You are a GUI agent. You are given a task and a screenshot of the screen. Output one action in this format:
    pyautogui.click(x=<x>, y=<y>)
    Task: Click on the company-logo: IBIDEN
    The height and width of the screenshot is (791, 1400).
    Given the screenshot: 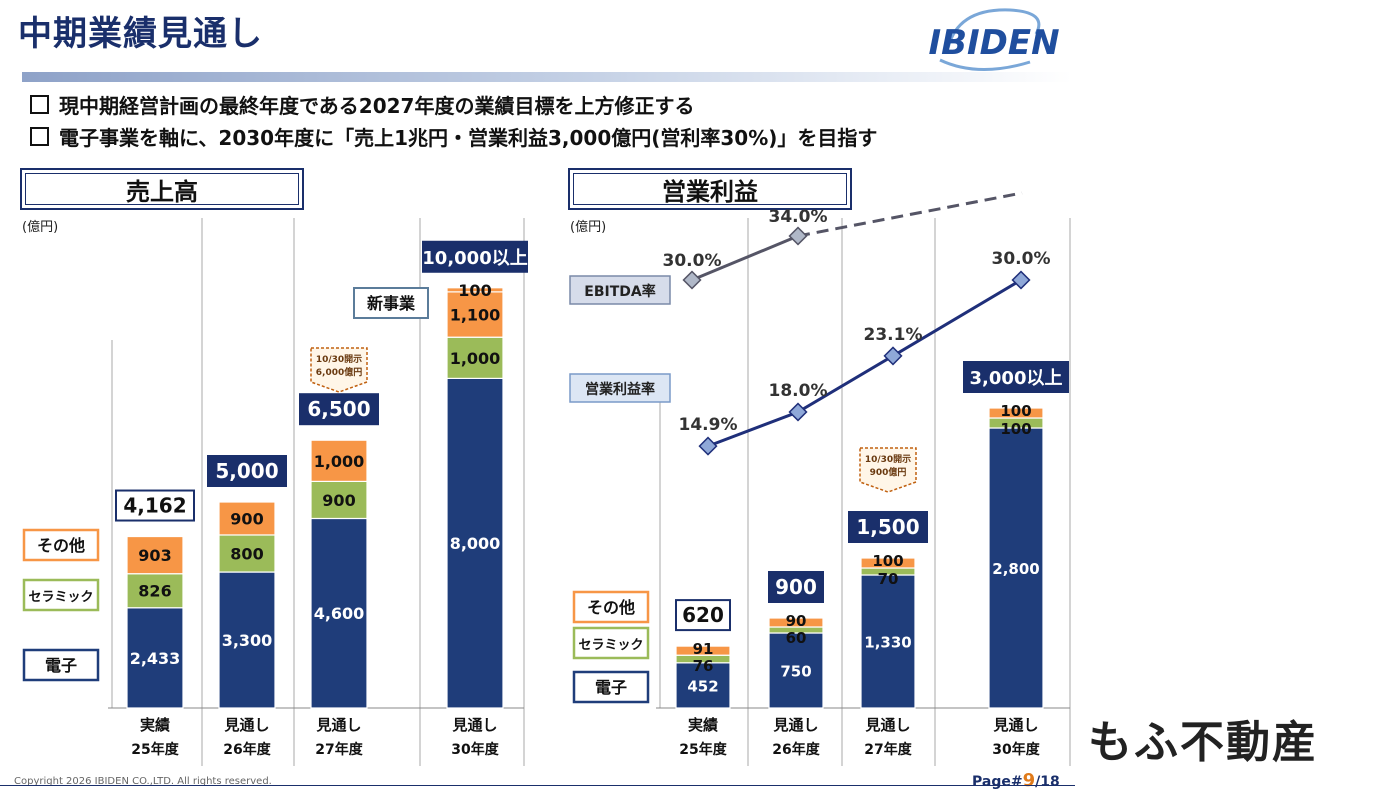 What is the action you would take?
    pyautogui.click(x=994, y=41)
    